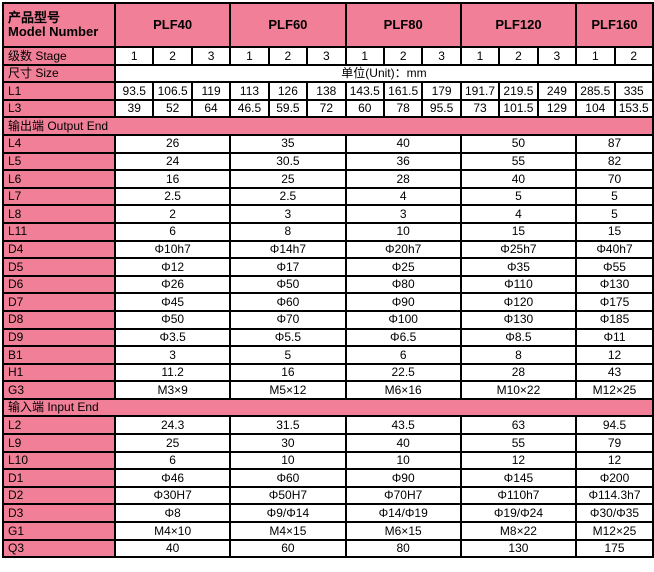 The width and height of the screenshot is (654, 572). What do you see at coordinates (249, 108) in the screenshot?
I see `dim-value: 46.5` at bounding box center [249, 108].